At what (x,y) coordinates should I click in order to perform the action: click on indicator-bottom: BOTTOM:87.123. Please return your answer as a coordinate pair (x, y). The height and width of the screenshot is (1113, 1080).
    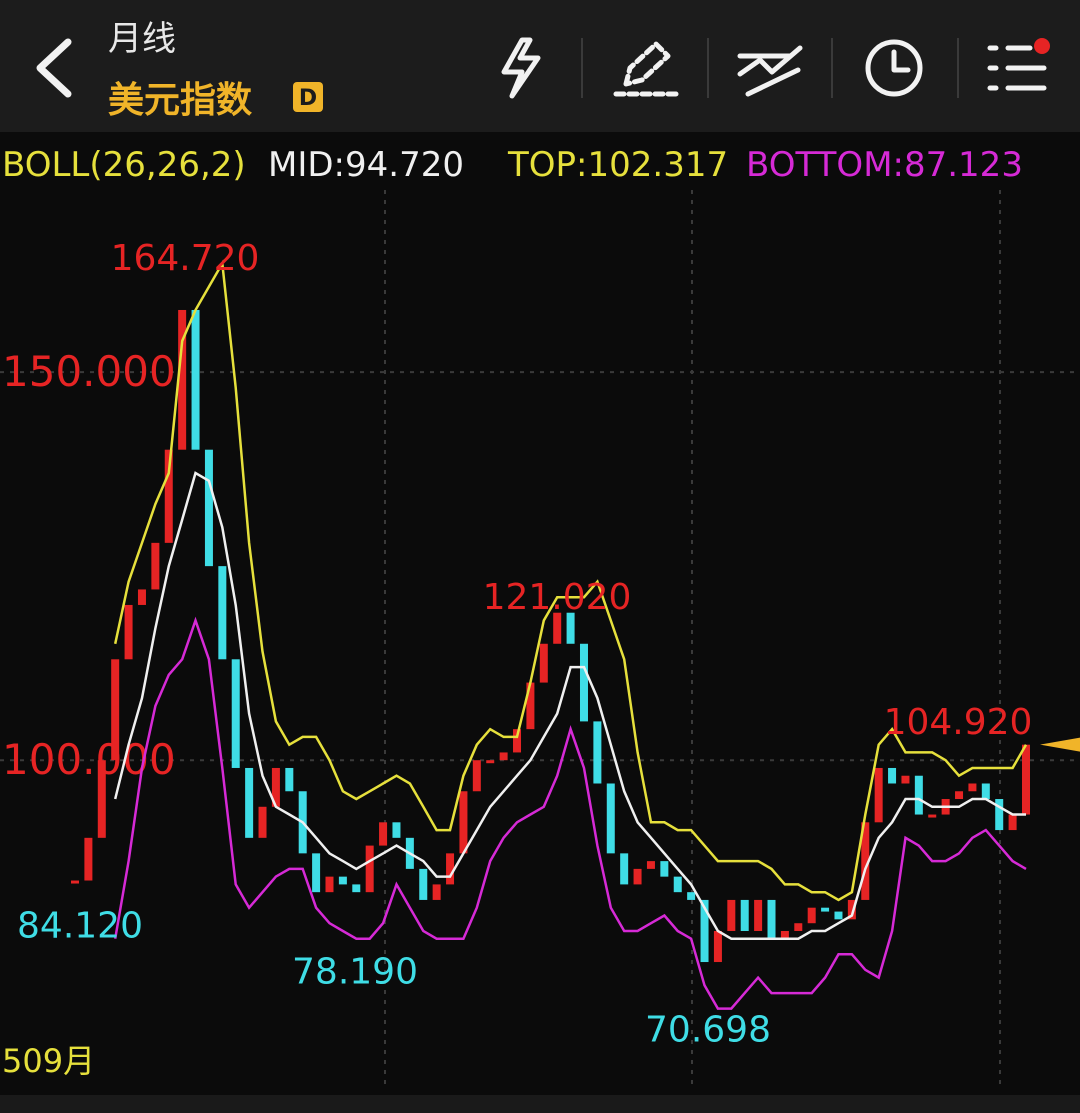
    Looking at the image, I should click on (884, 165).